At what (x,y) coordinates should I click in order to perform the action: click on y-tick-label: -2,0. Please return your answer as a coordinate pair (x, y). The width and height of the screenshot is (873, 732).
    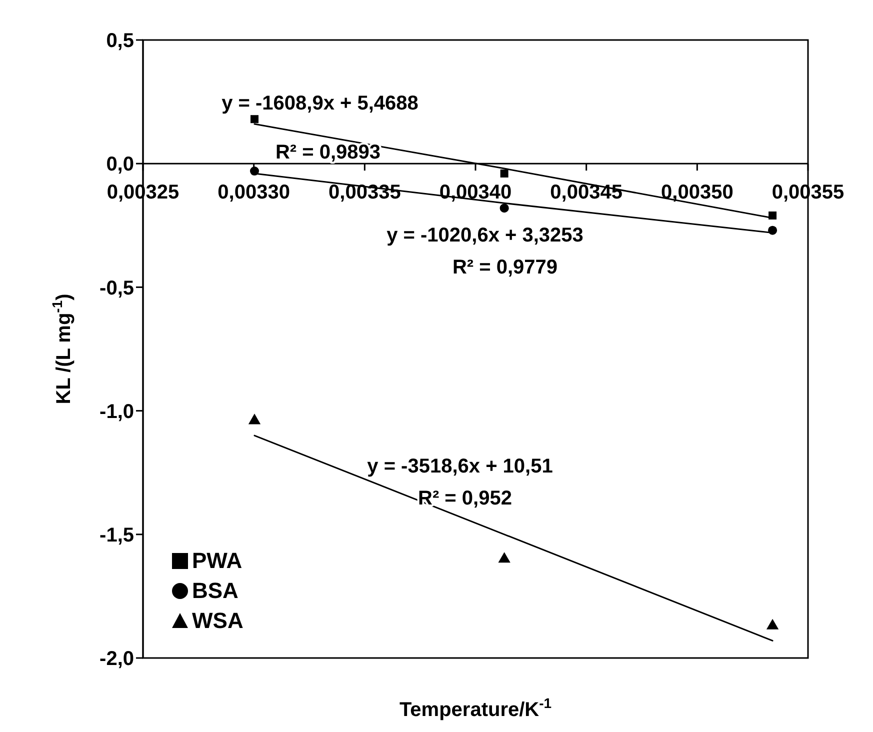
    Looking at the image, I should click on (117, 659).